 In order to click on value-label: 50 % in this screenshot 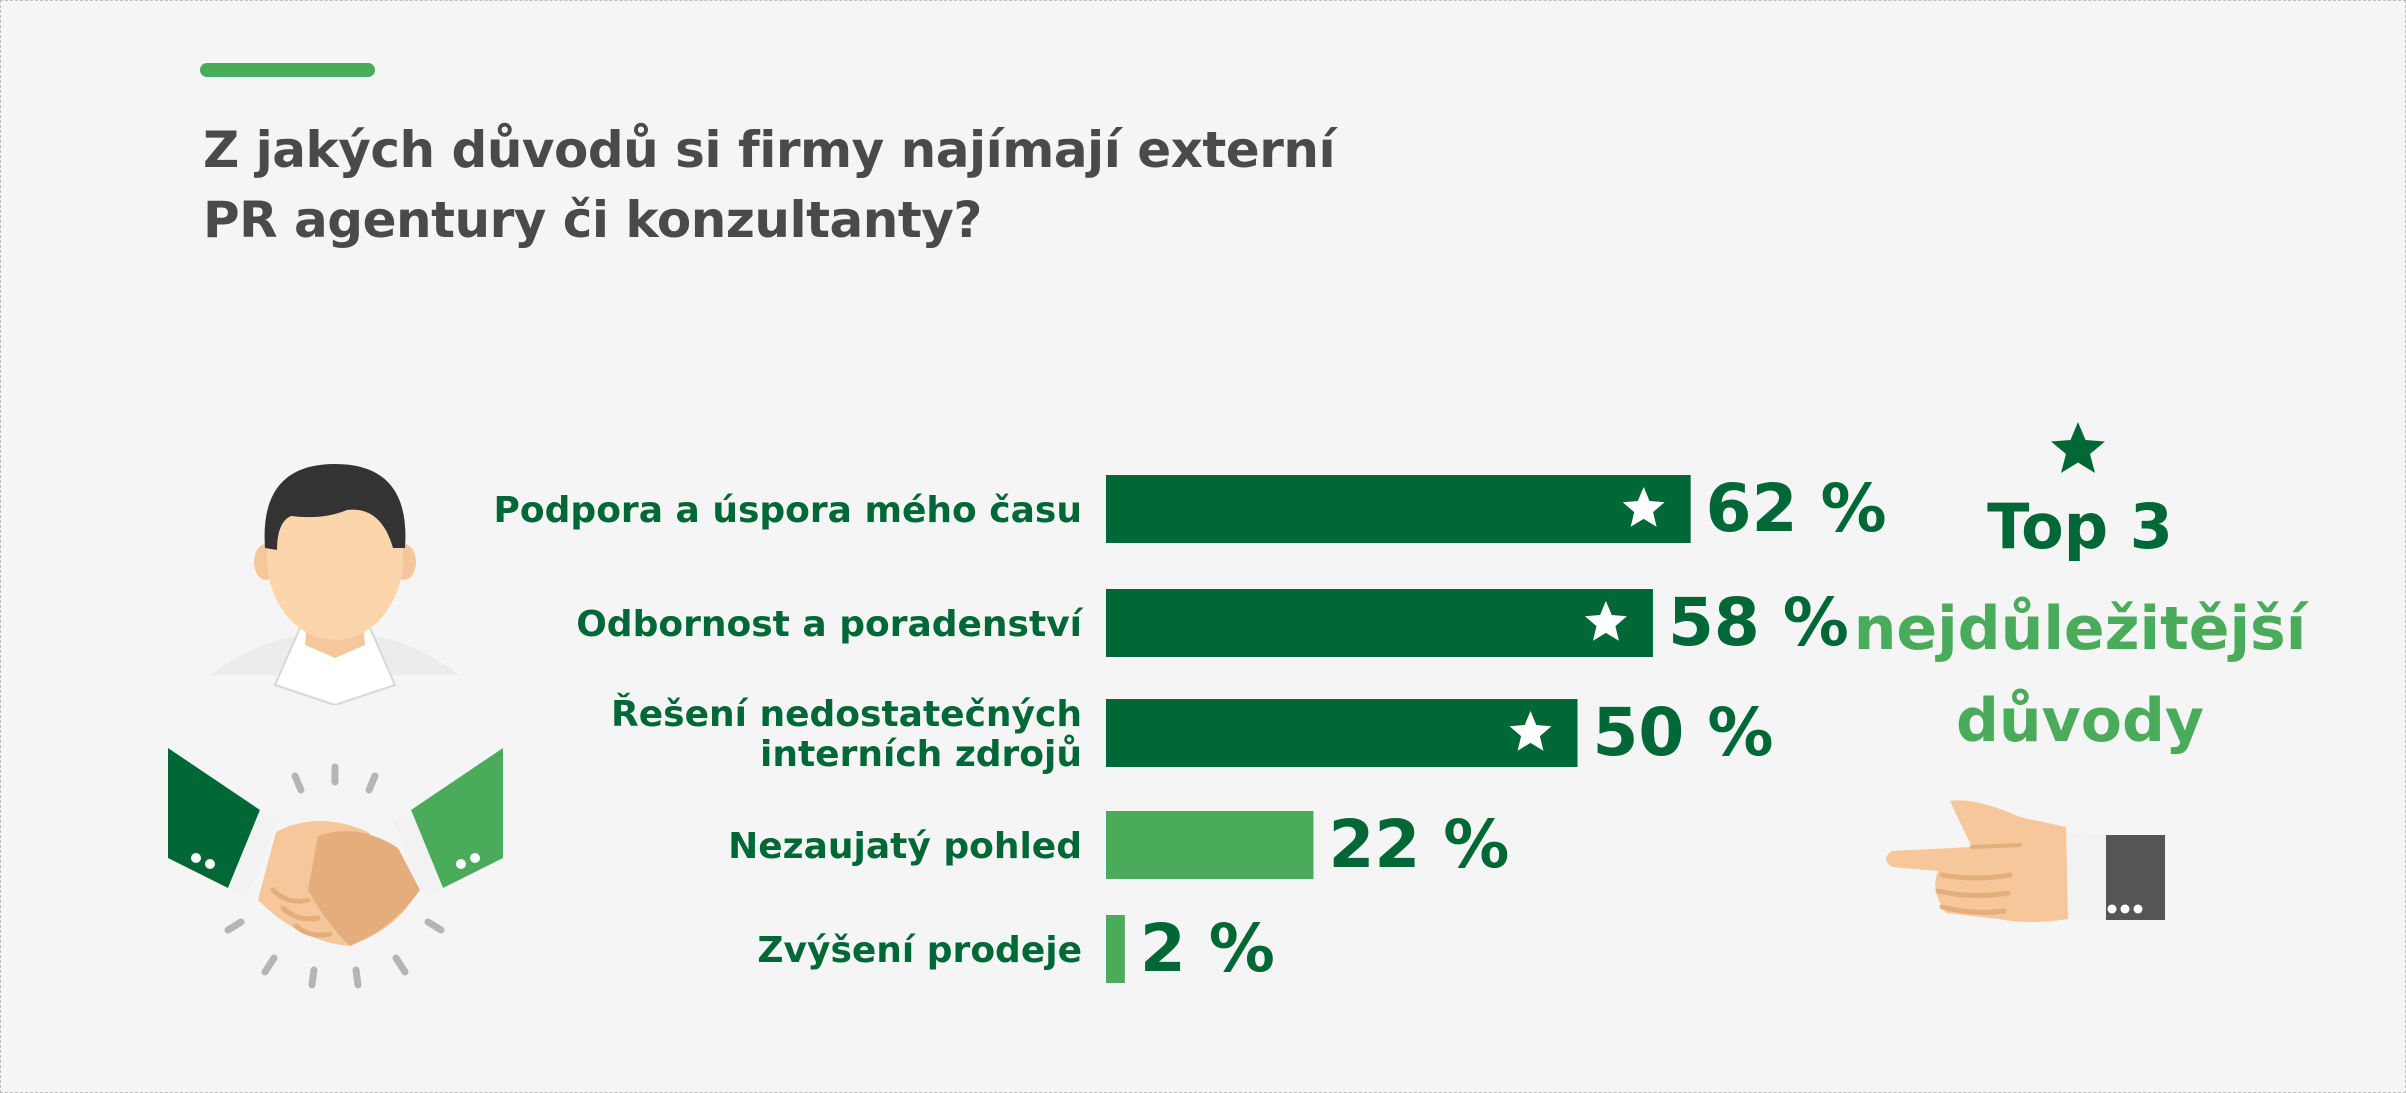, I will do `click(1683, 732)`.